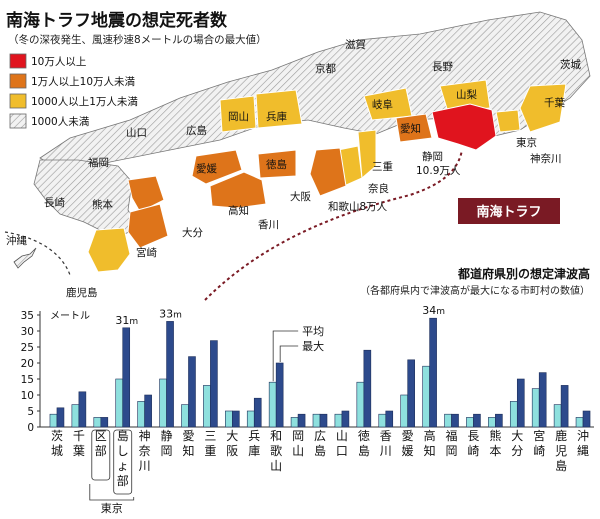 This screenshot has width=600, height=519. I want to click on label-shizuoka-deaths: 10.9万人, so click(438, 171).